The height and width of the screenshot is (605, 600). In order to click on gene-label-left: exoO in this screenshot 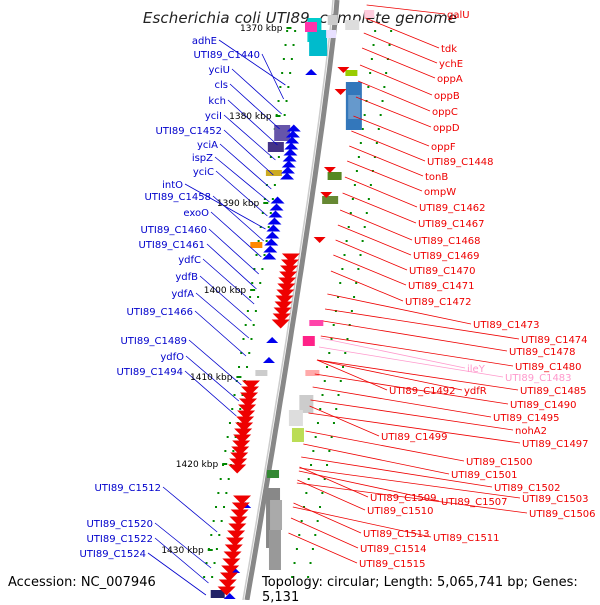, I will do `click(196, 213)`.